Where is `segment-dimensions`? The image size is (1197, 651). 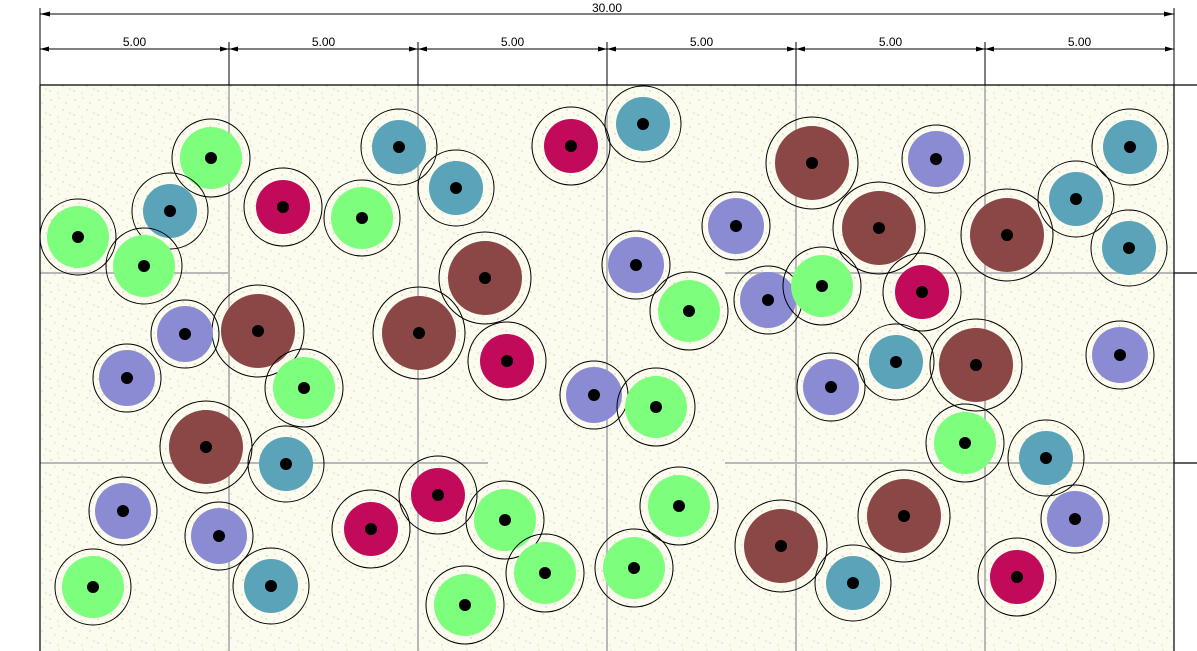
segment-dimensions is located at coordinates (607, 63).